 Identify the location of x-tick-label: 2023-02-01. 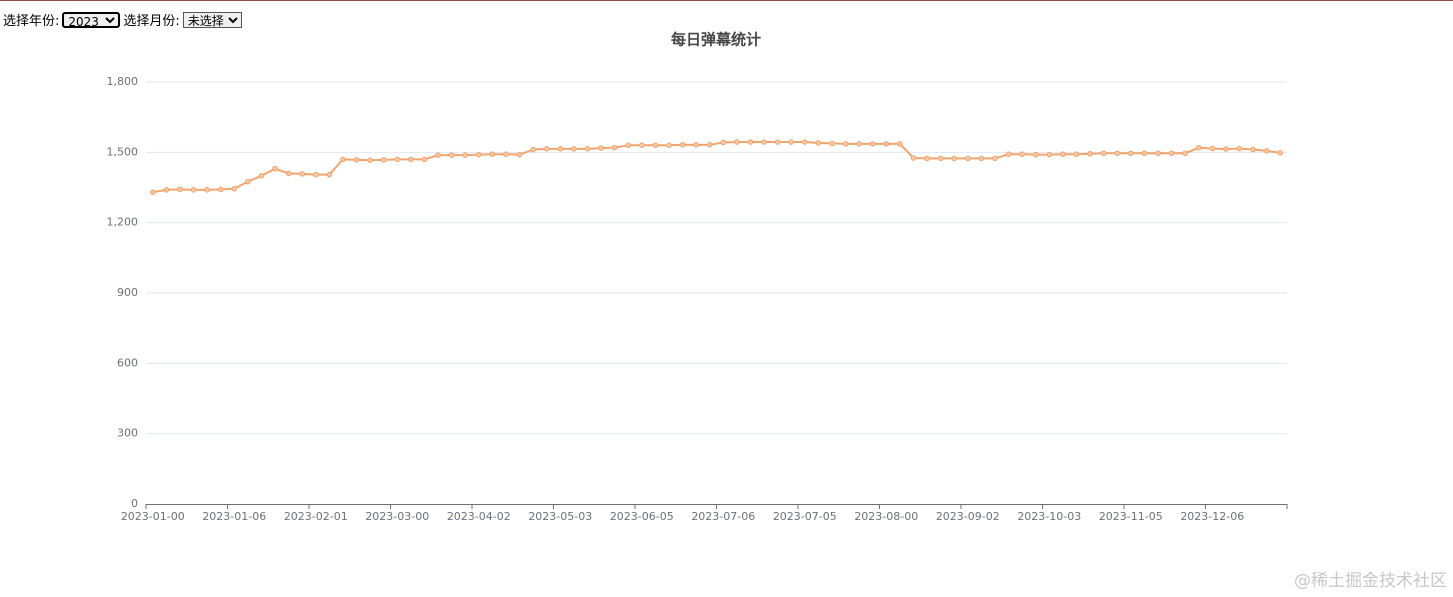
(316, 516).